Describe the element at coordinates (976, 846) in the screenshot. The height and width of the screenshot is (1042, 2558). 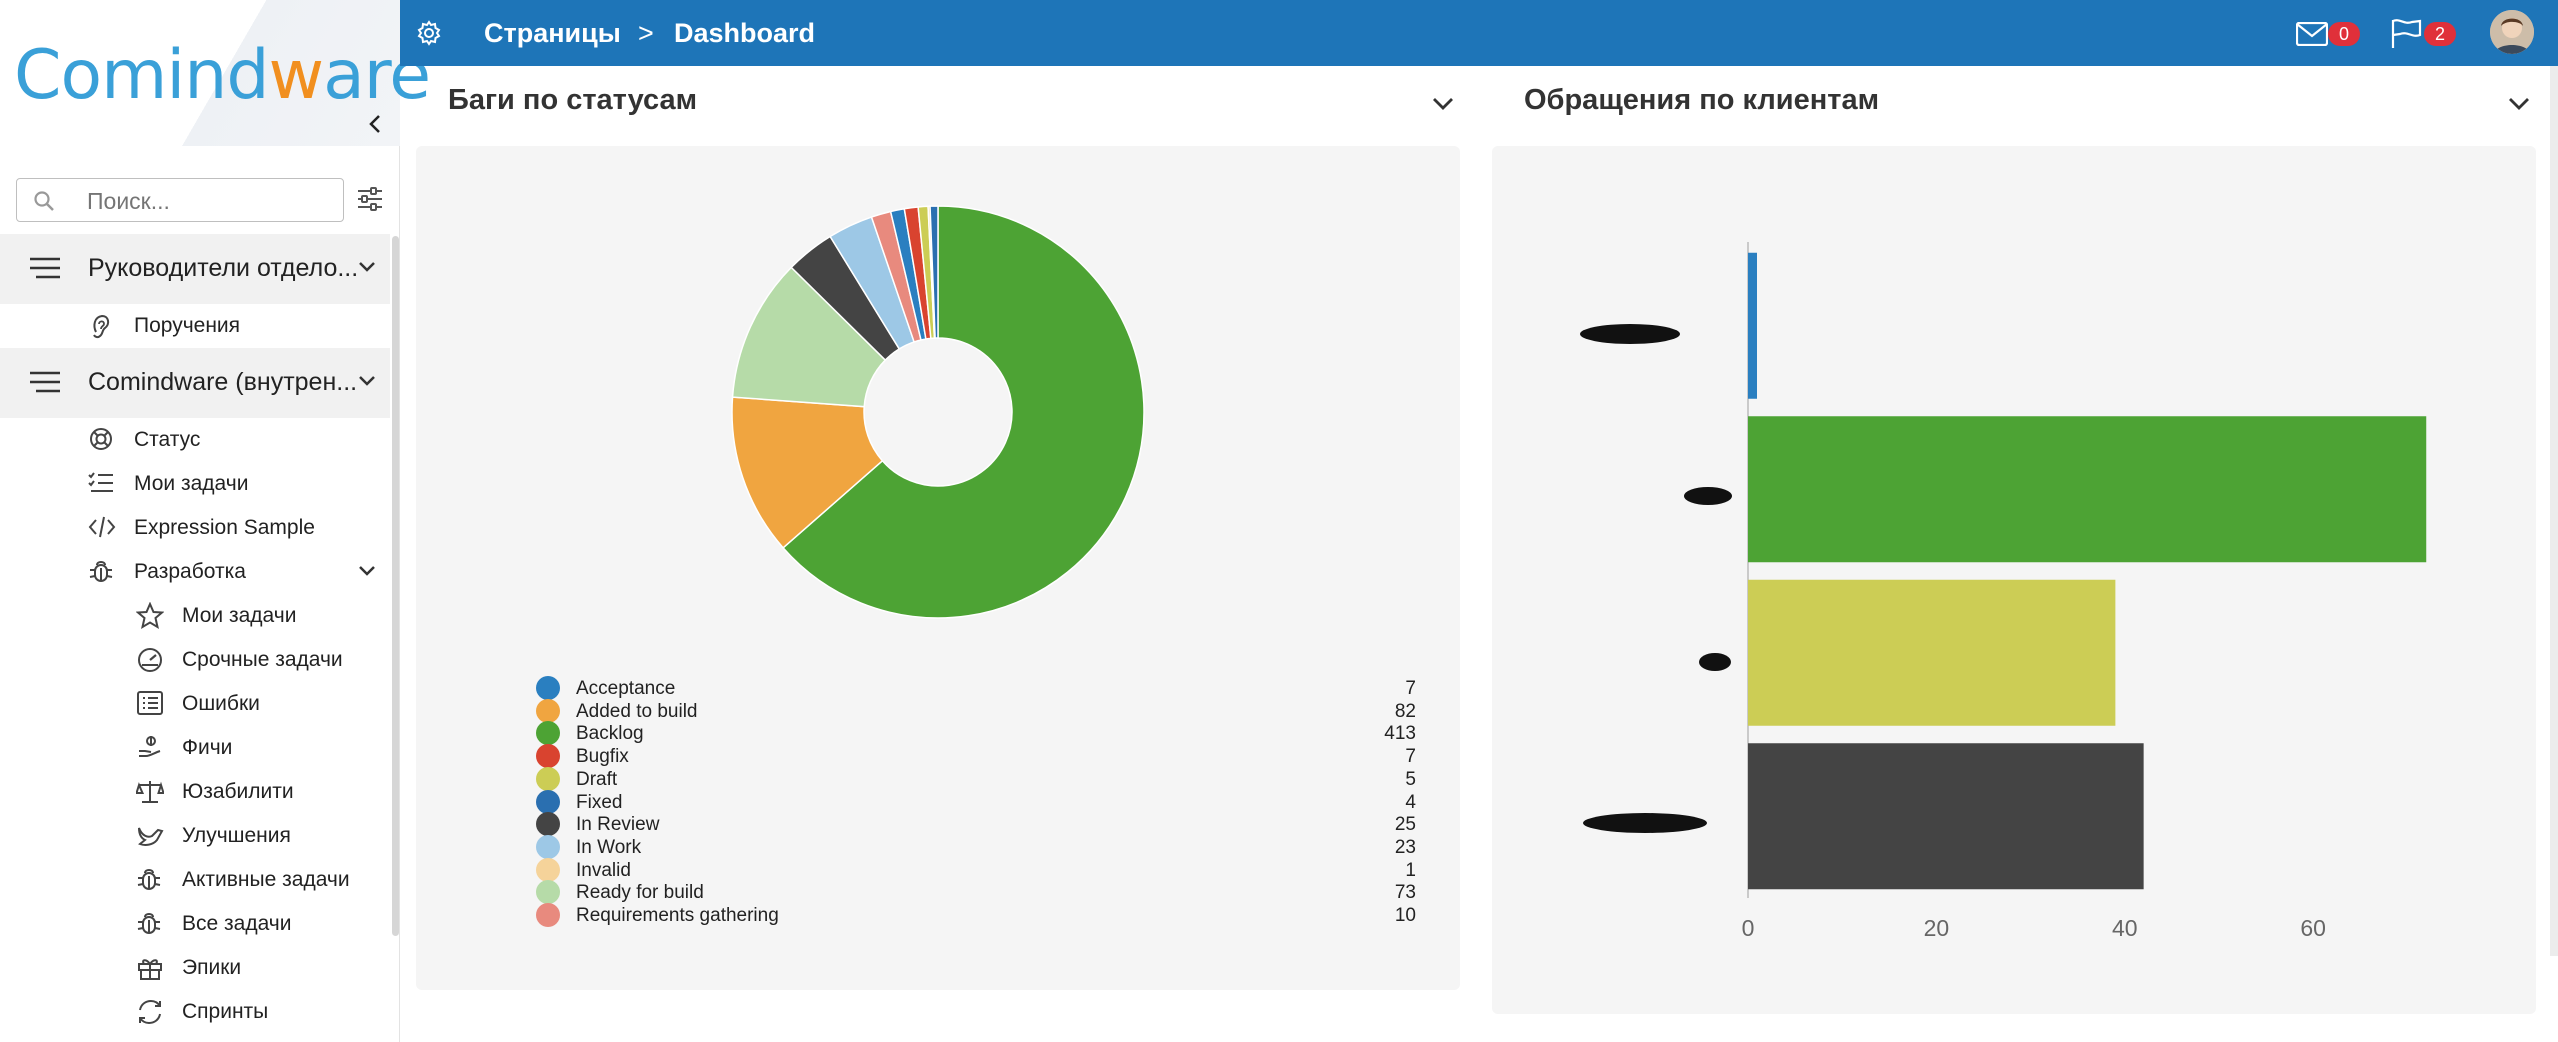
I see `legend-item: In Work 23` at that location.